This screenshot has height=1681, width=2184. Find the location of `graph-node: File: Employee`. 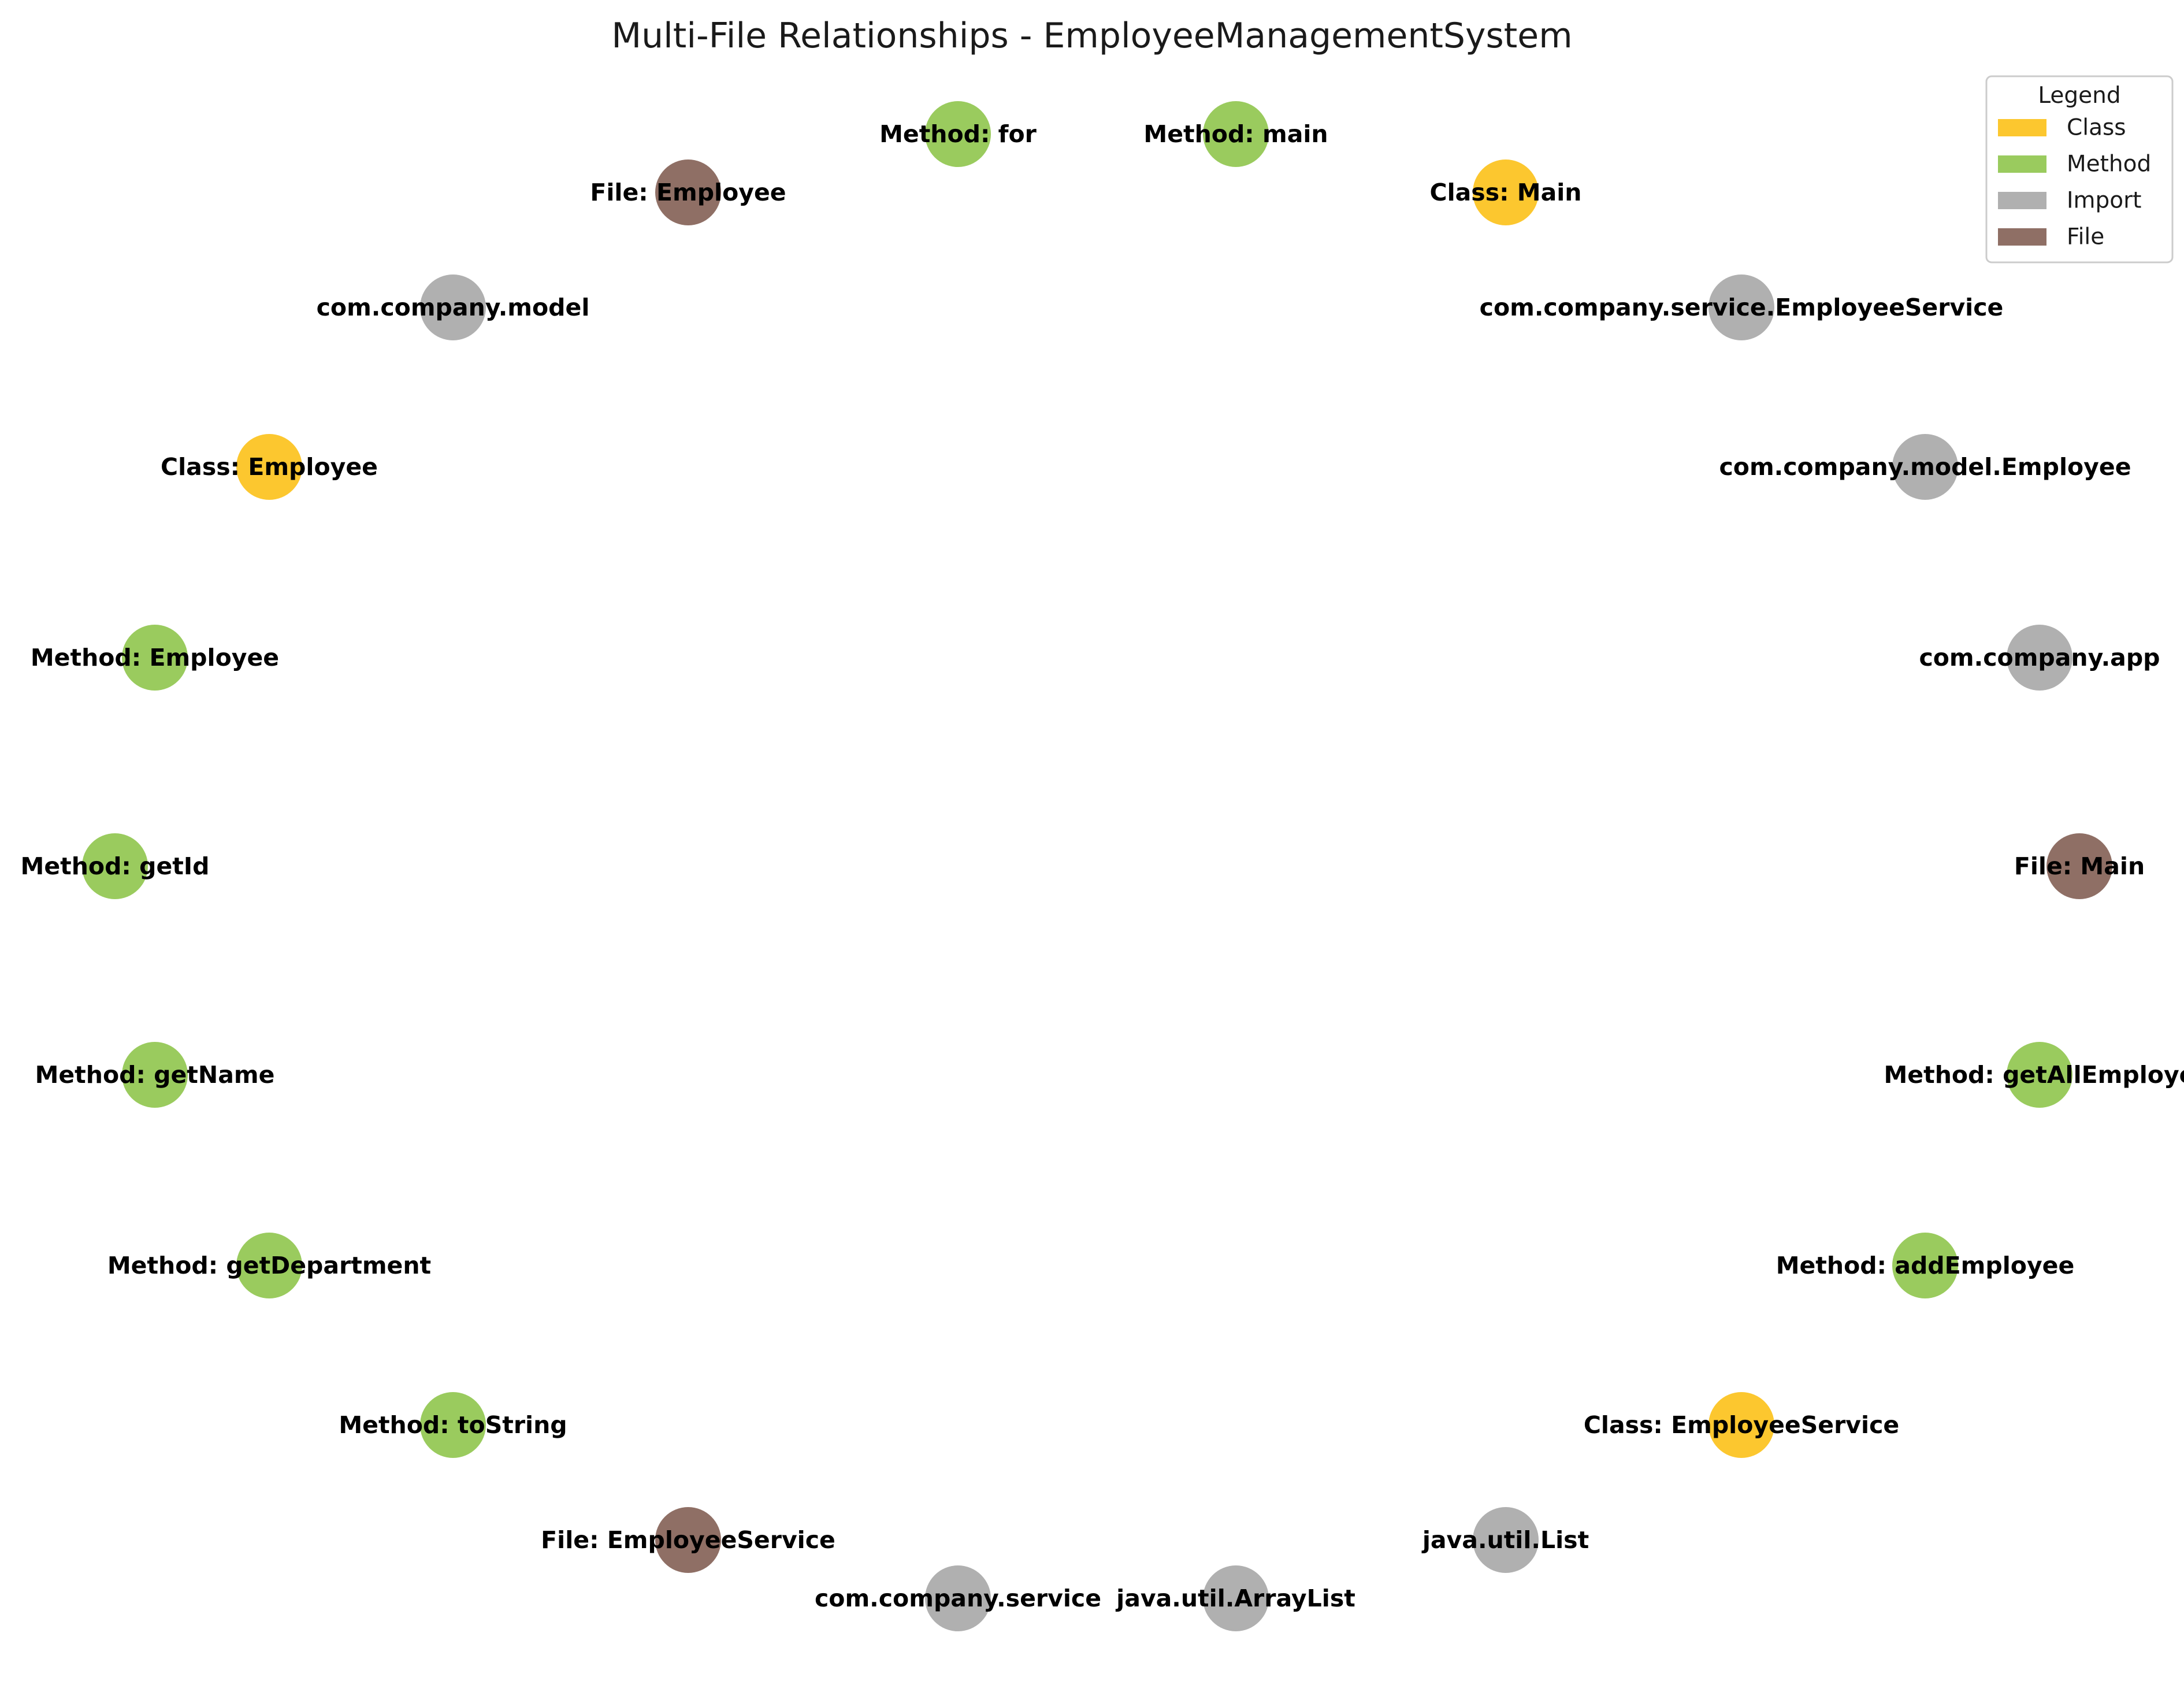

graph-node: File: Employee is located at coordinates (688, 192).